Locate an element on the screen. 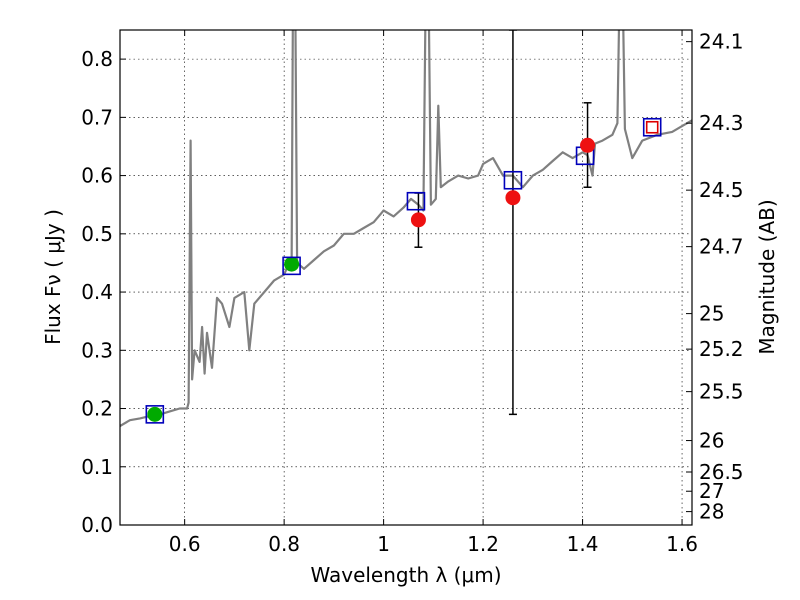  y-tick-label: 0.4 is located at coordinates (97, 292).